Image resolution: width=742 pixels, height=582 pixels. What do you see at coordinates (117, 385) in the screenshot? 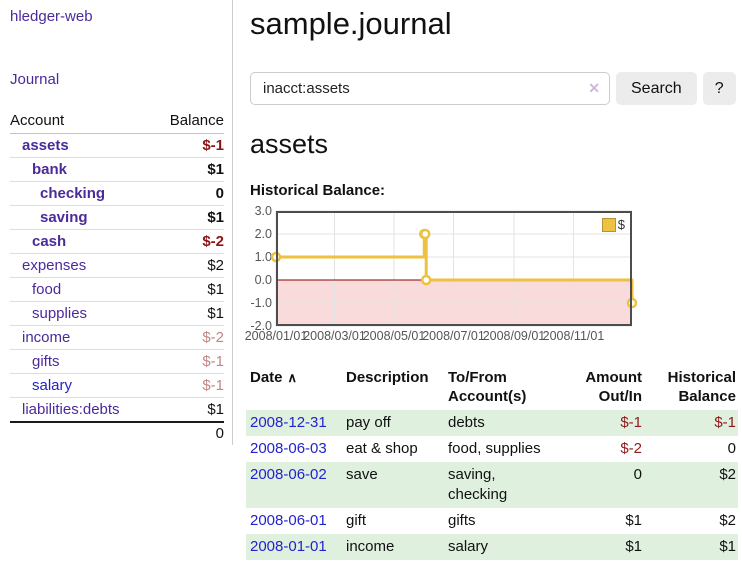
I see `account-row: salary $-1` at bounding box center [117, 385].